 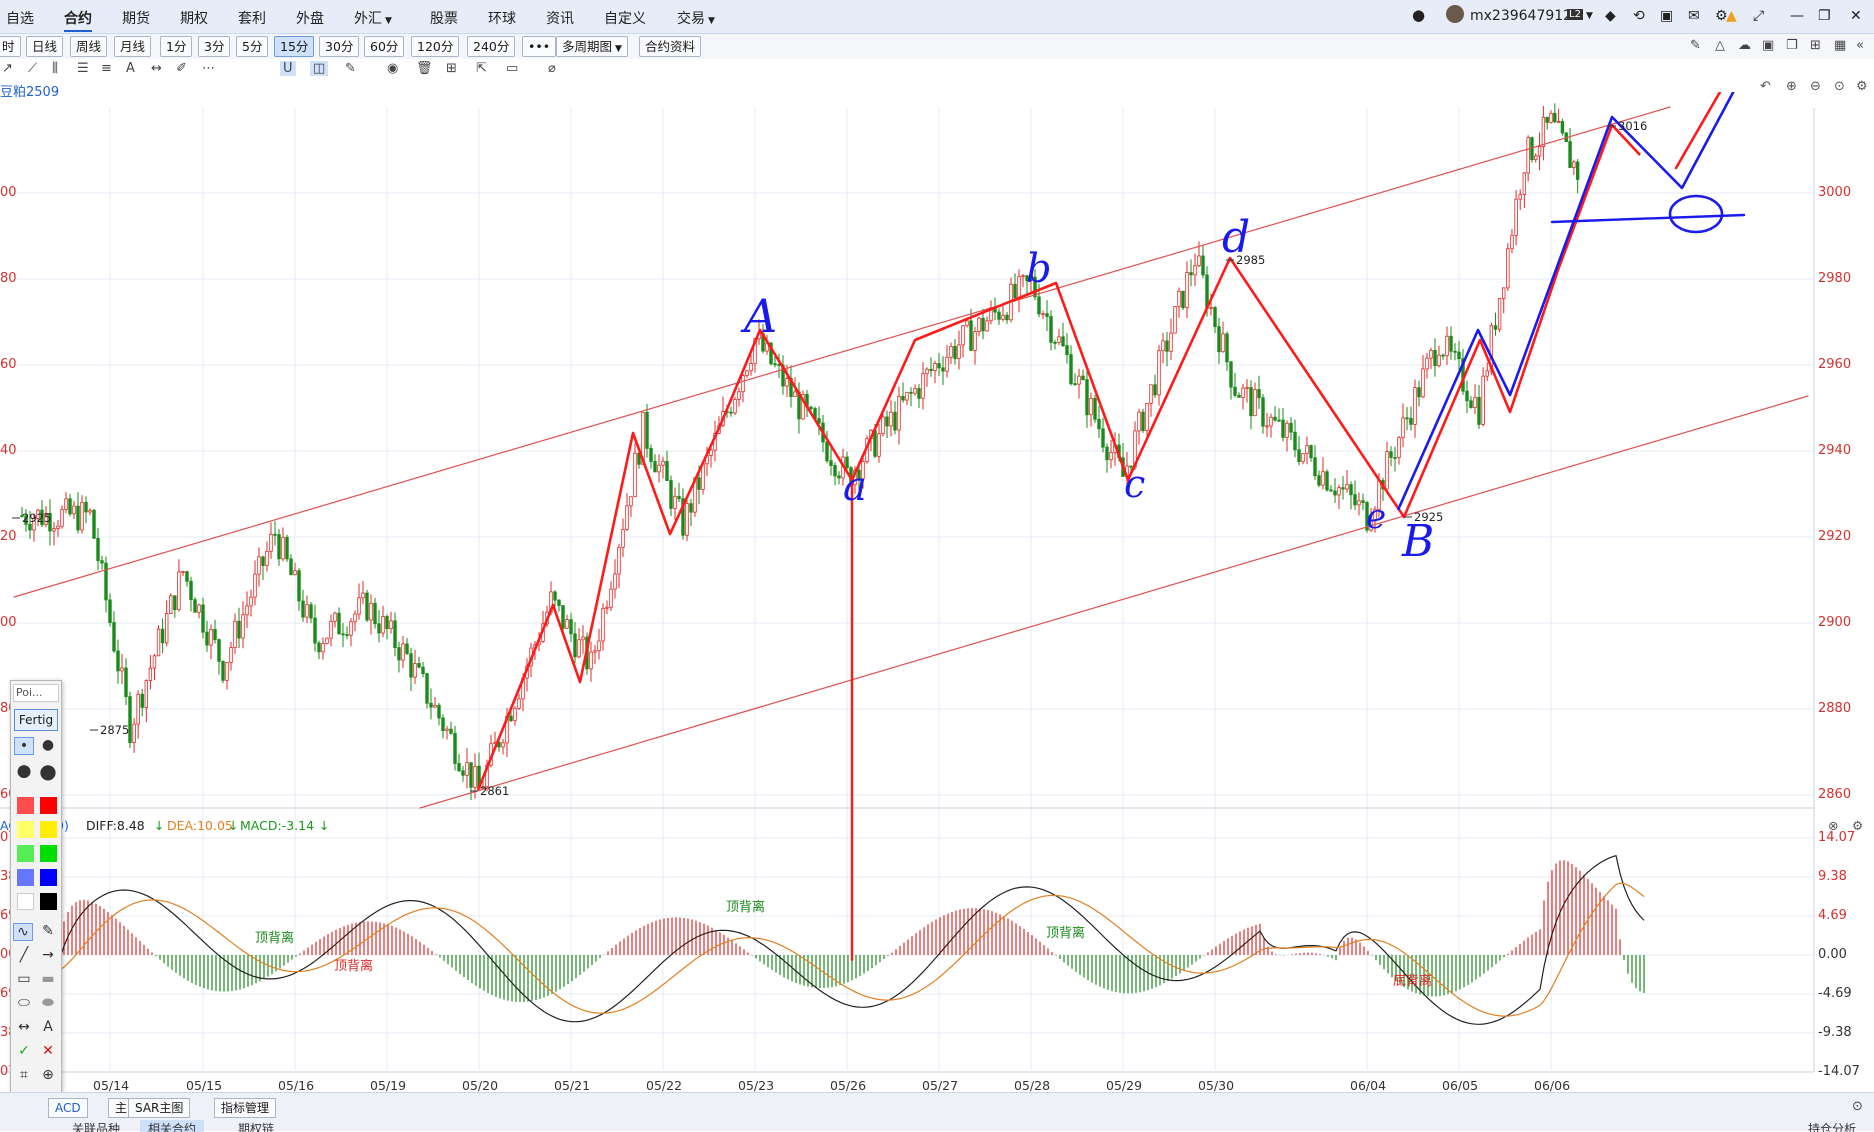 What do you see at coordinates (48, 955) in the screenshot?
I see `arrow-icon: →` at bounding box center [48, 955].